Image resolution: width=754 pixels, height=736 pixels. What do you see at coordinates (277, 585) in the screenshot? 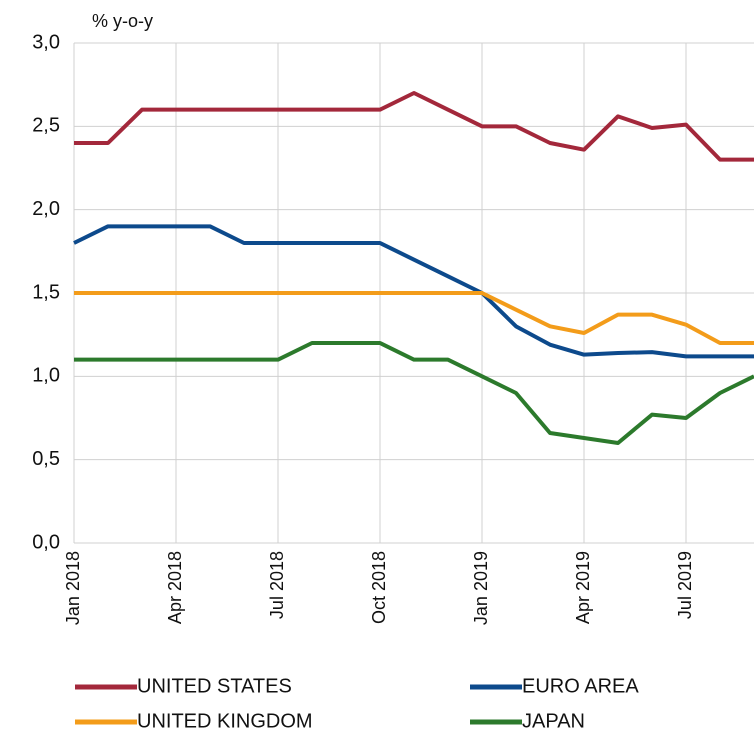
I see `x-tick-label: Jul 2018` at bounding box center [277, 585].